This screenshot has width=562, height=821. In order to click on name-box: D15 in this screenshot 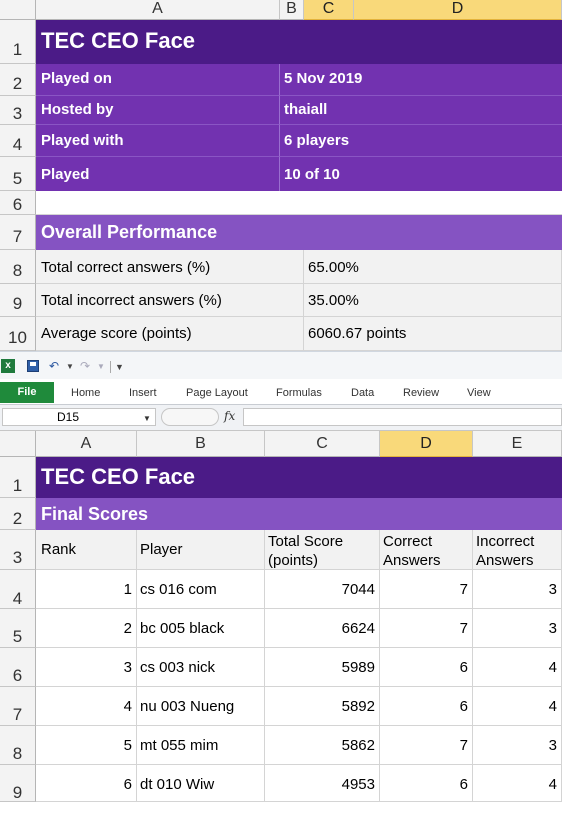, I will do `click(79, 417)`.